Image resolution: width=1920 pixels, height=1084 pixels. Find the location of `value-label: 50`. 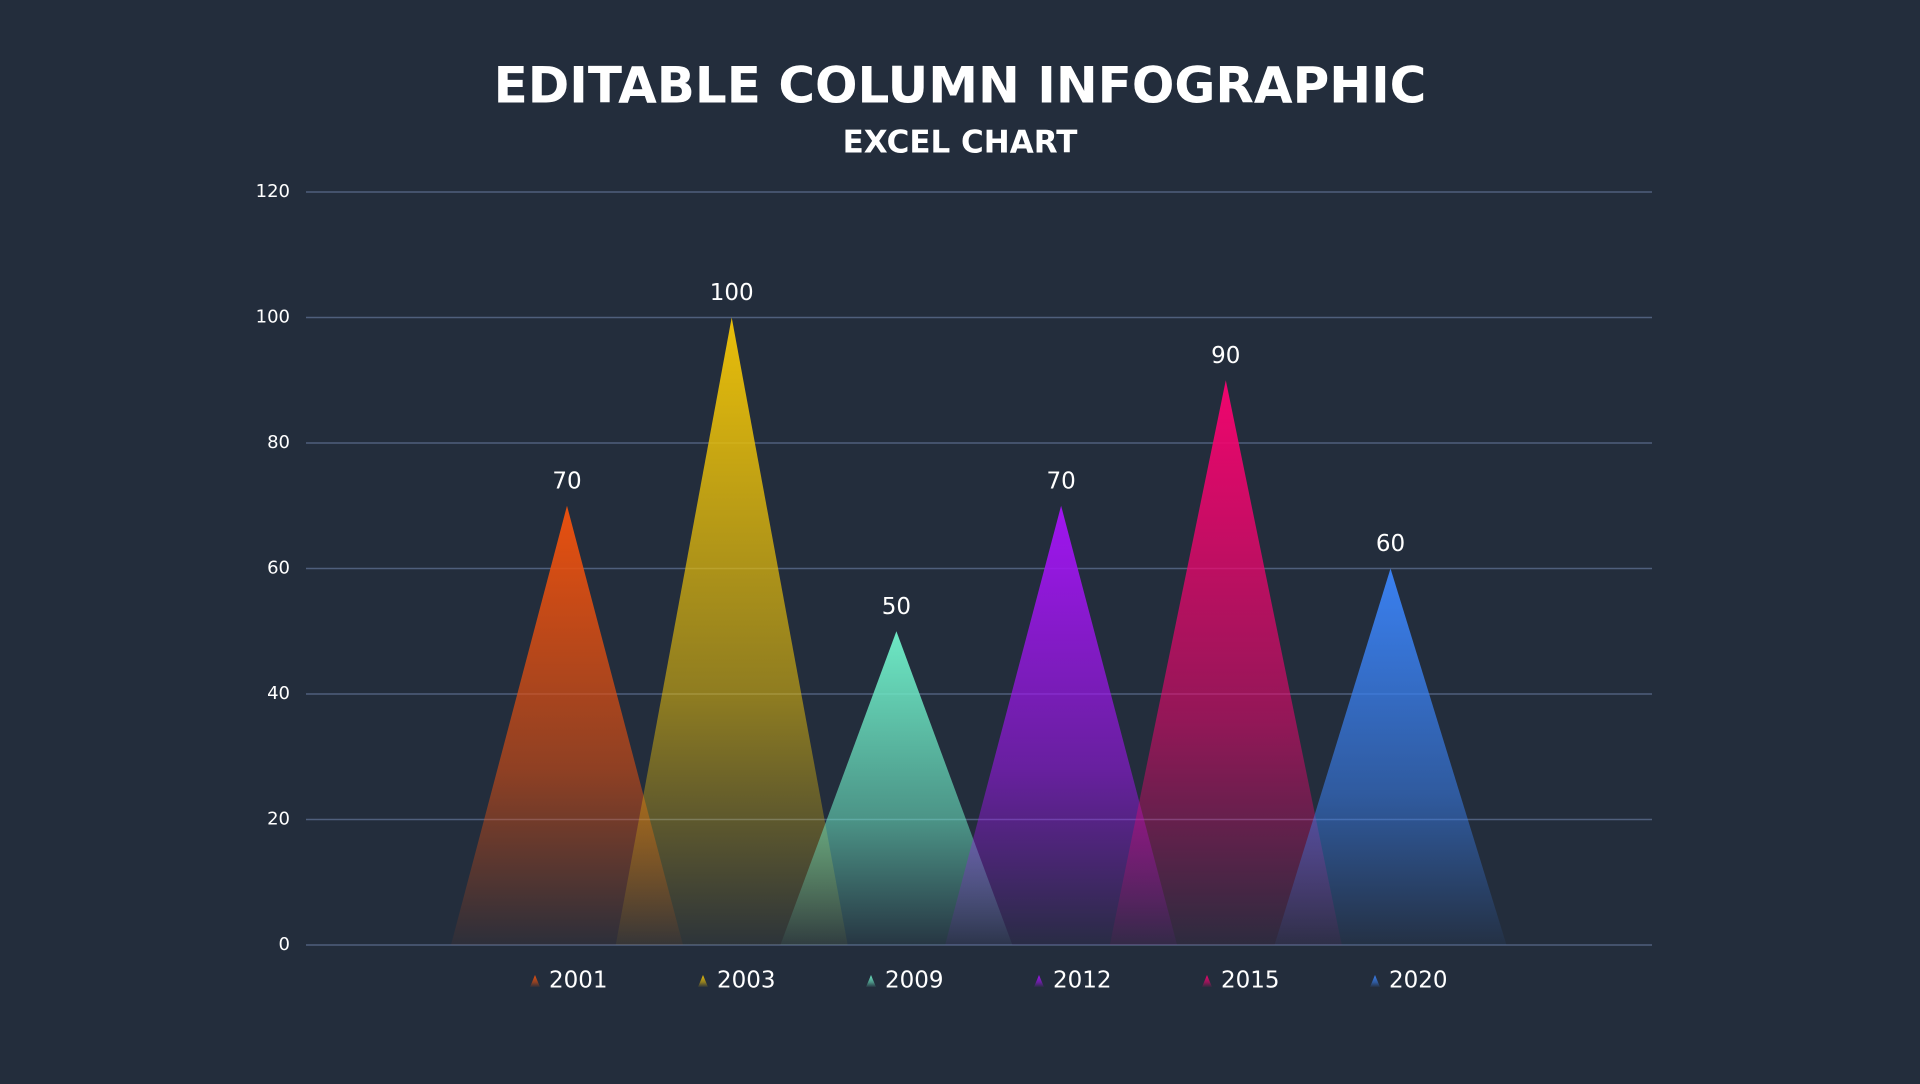

value-label: 50 is located at coordinates (896, 607).